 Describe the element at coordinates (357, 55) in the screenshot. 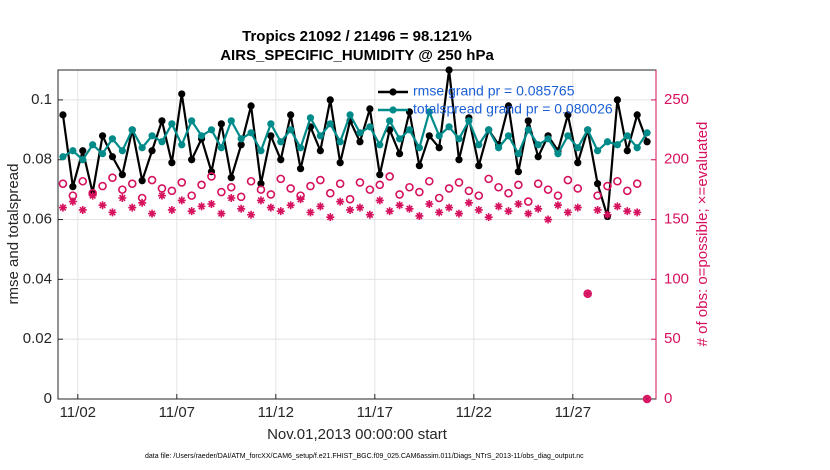

I see `chart-subtitle: AIRS_SPECIFIC_HUMIDITY @ 250 hPa` at that location.